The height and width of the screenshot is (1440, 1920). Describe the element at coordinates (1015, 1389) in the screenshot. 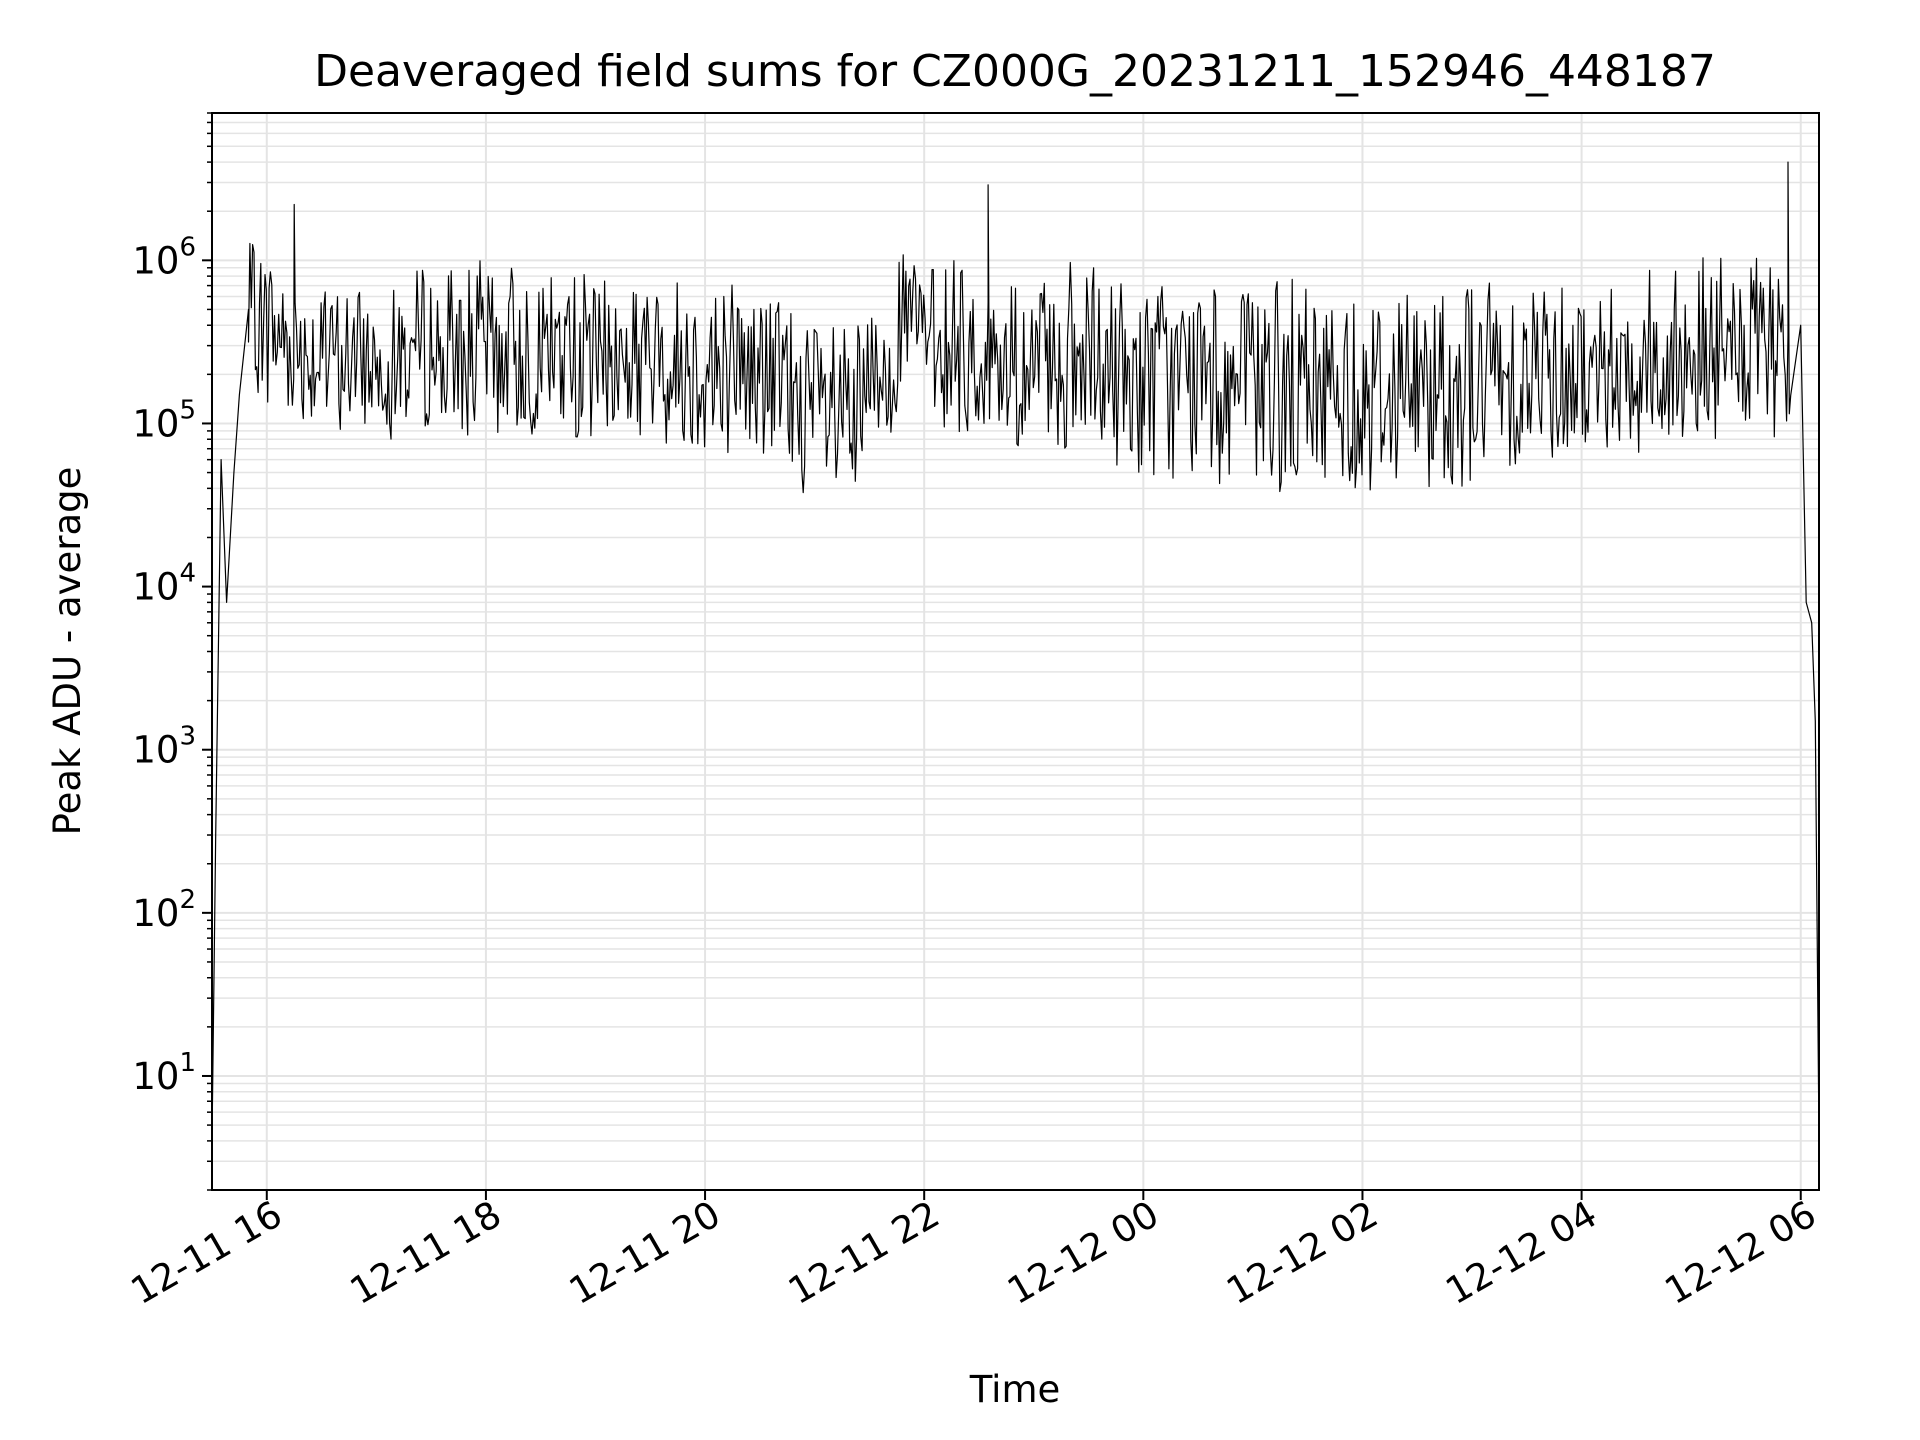

I see `x-axis-label: Time` at that location.